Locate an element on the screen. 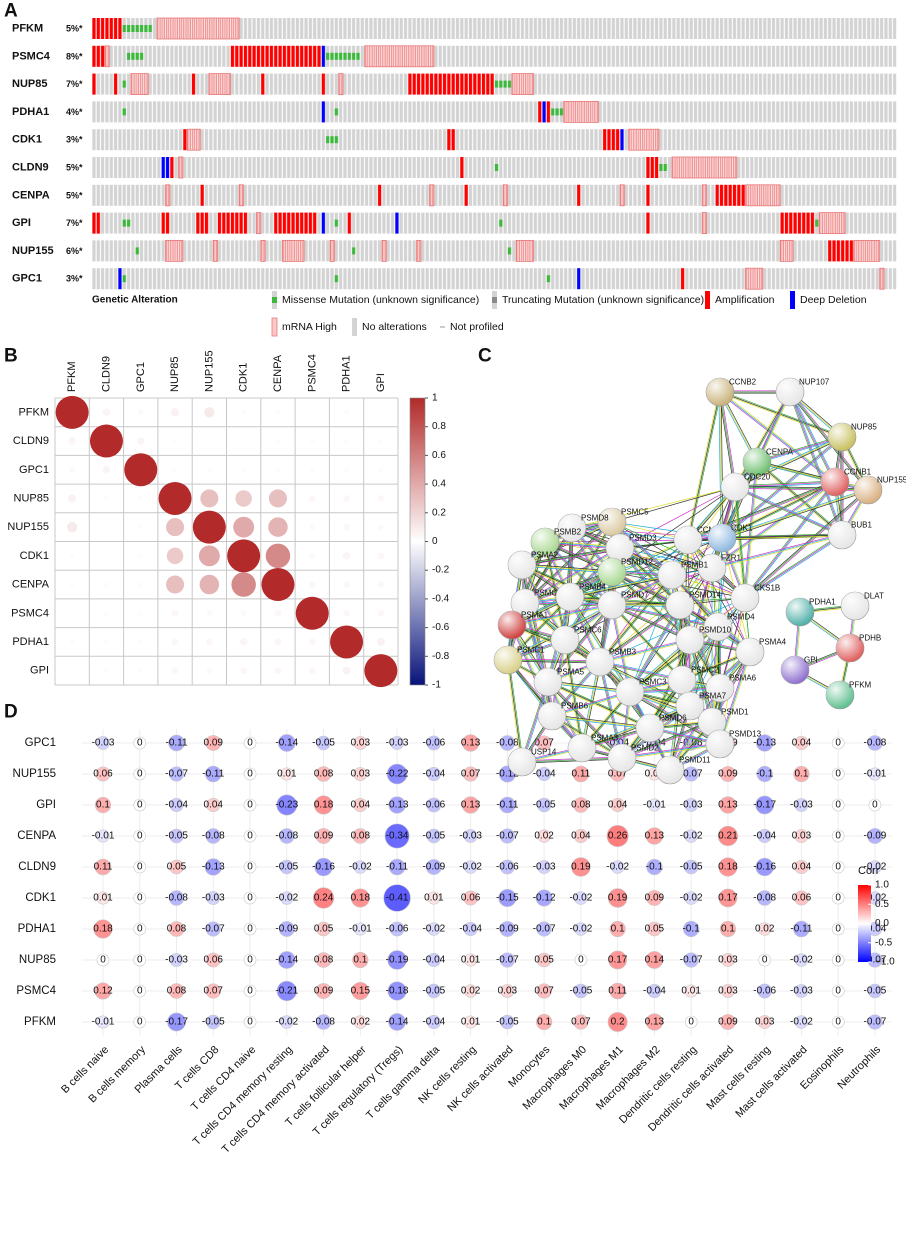 Image resolution: width=906 pixels, height=1245 pixels. node-label: PSMC1 is located at coordinates (531, 650).